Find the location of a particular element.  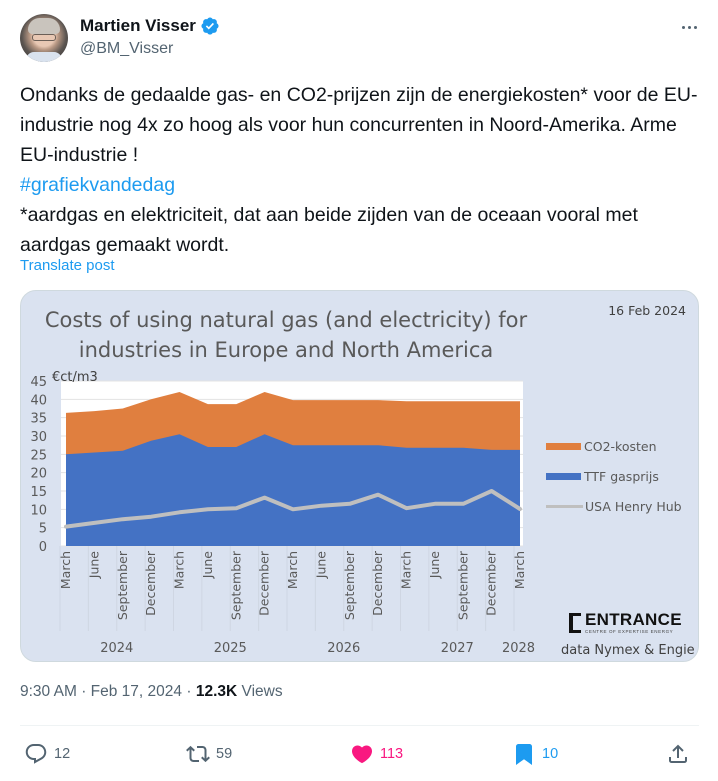

chart-legend: CO2-kosten TTF gasprijs USA Henry Hub is located at coordinates (614, 476).